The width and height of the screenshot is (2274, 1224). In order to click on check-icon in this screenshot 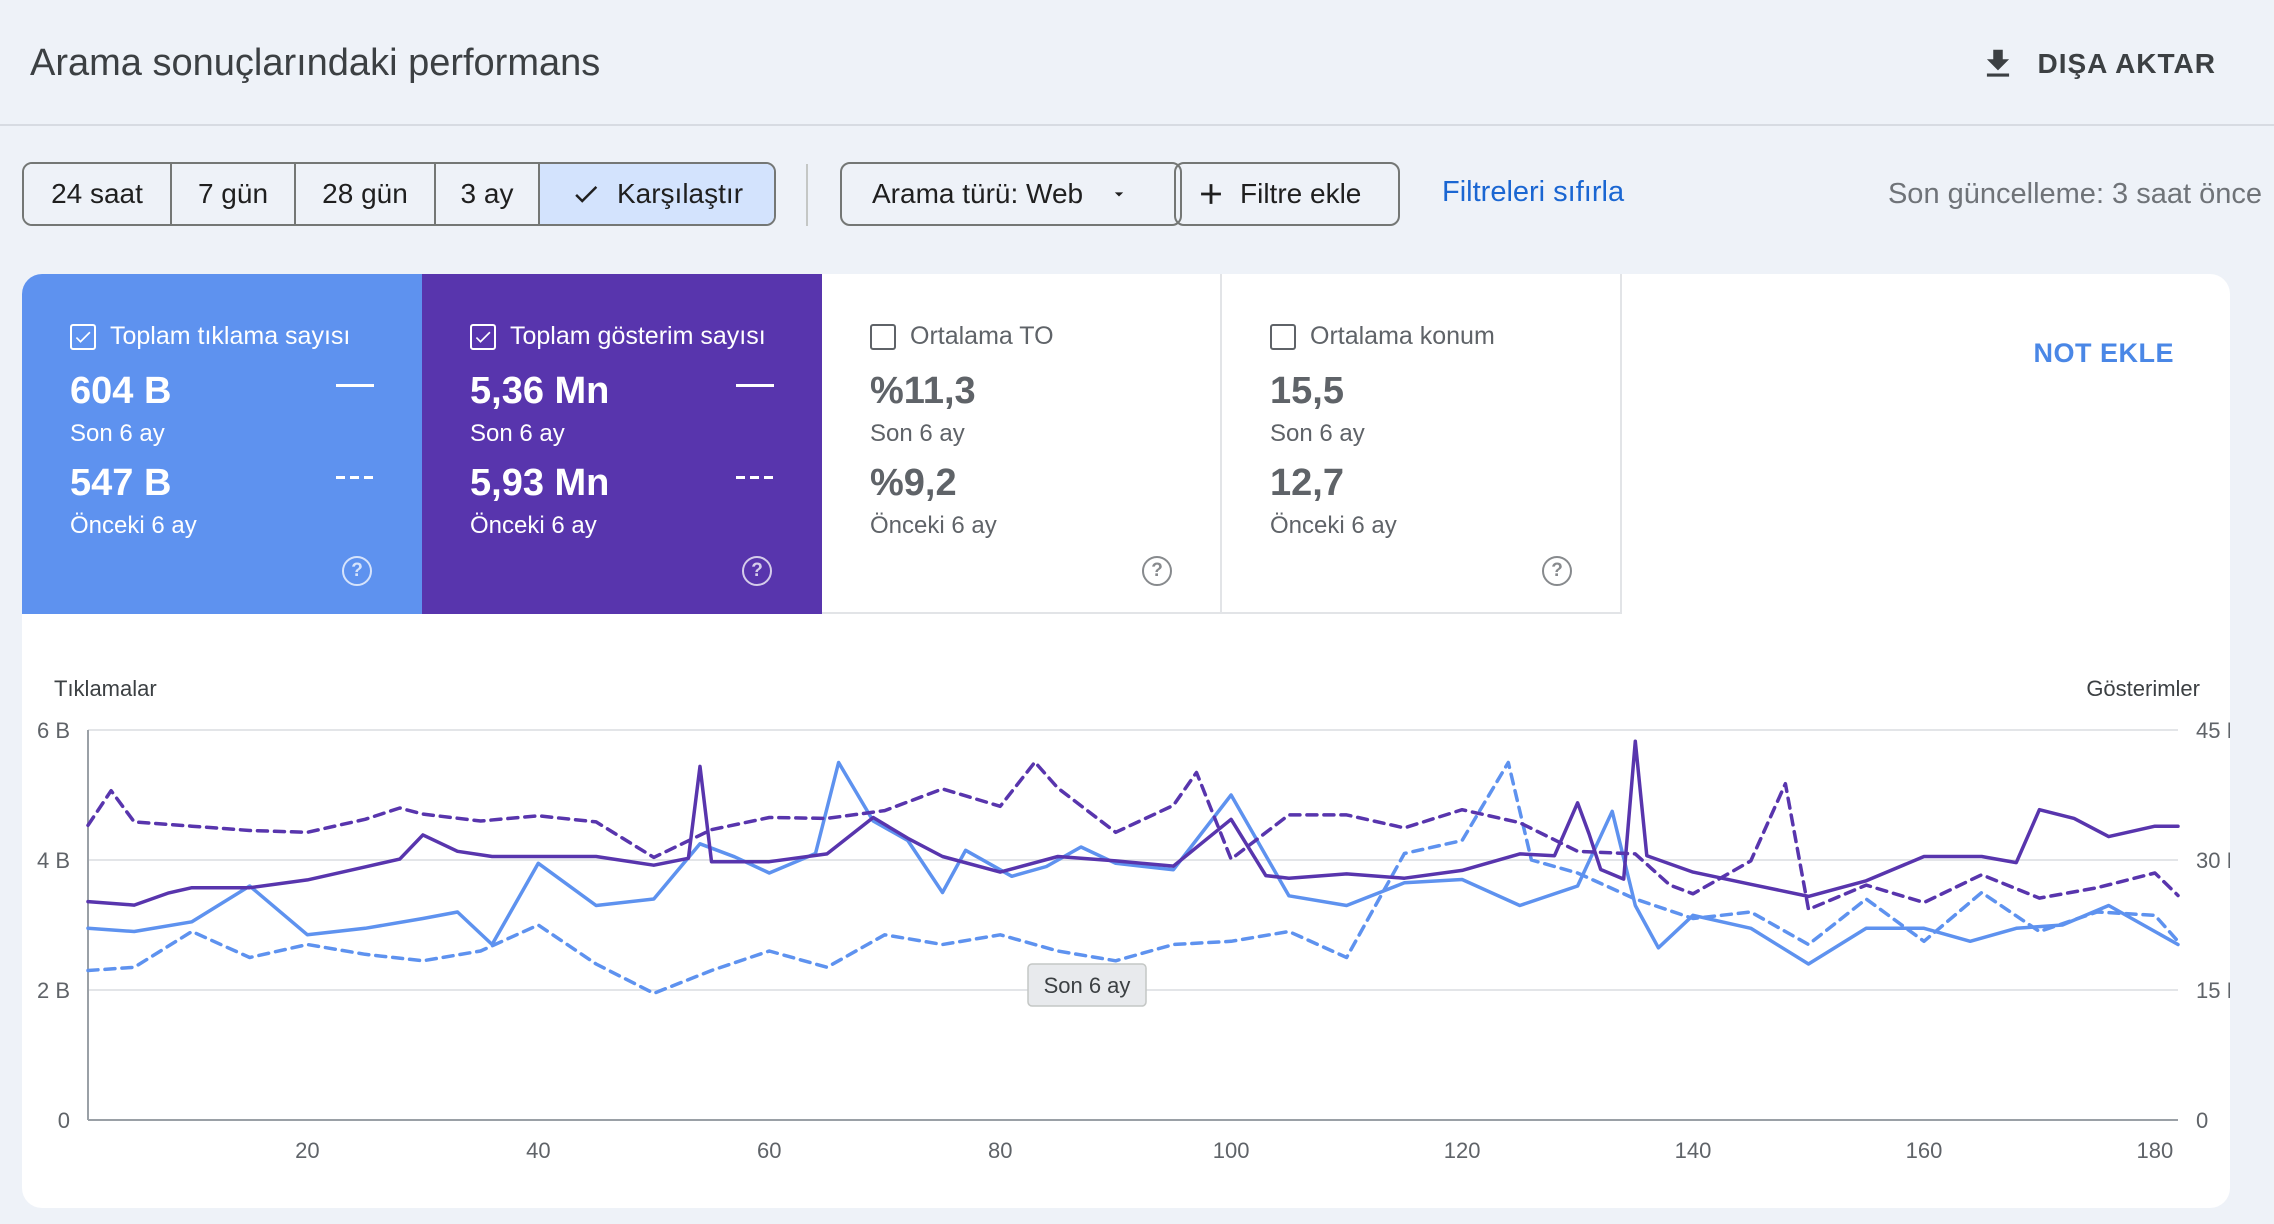, I will do `click(586, 194)`.